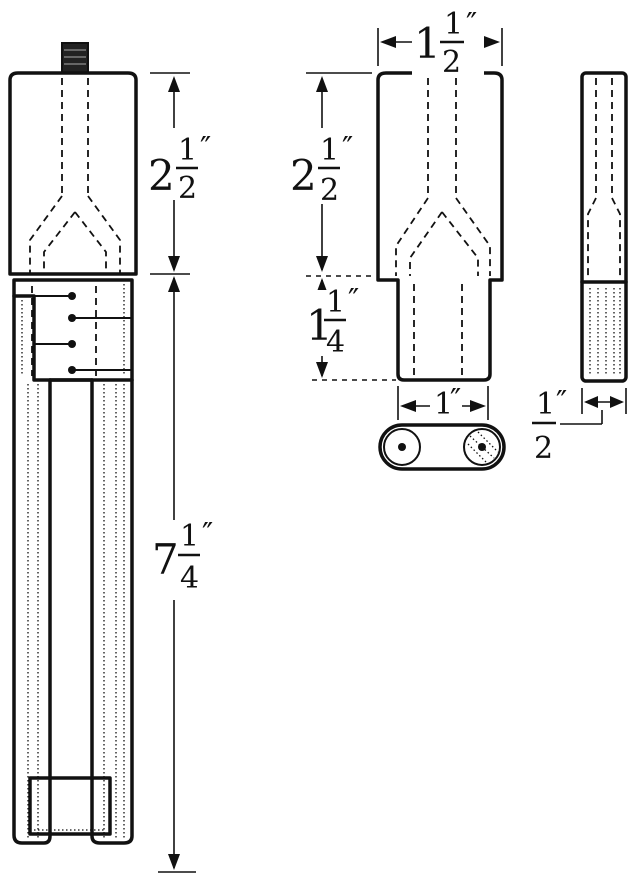  Describe the element at coordinates (561, 402) in the screenshot. I see `side-thickness-prime: ″` at that location.